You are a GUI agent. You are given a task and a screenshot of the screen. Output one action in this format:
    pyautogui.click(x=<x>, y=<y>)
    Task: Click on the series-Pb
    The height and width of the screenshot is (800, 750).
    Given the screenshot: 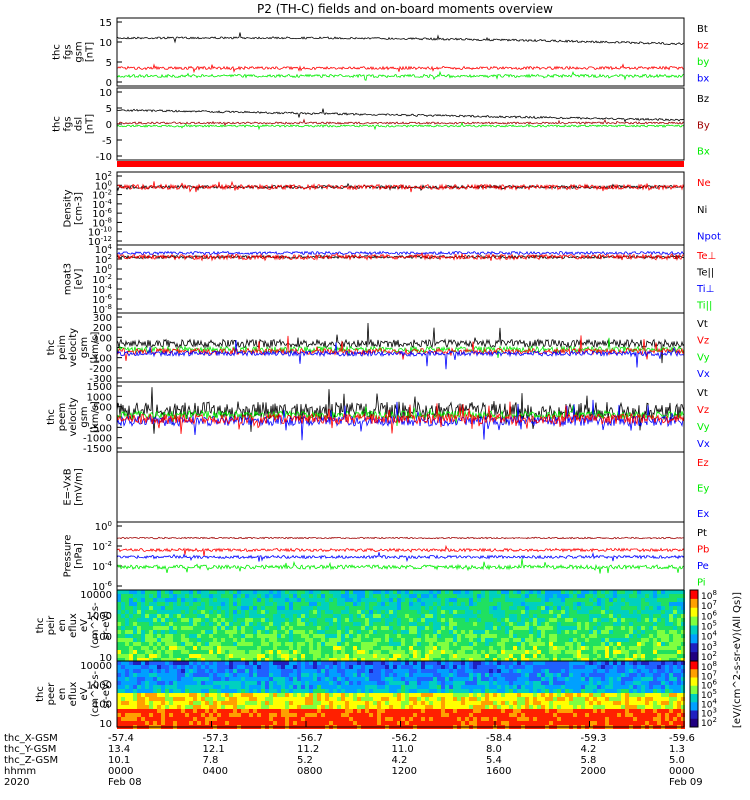 What is the action you would take?
    pyautogui.click(x=400, y=550)
    